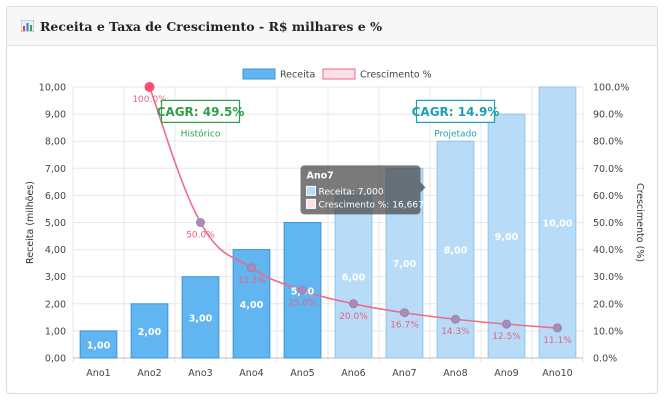 This screenshot has width=665, height=400. I want to click on bar-ano10, so click(557, 222).